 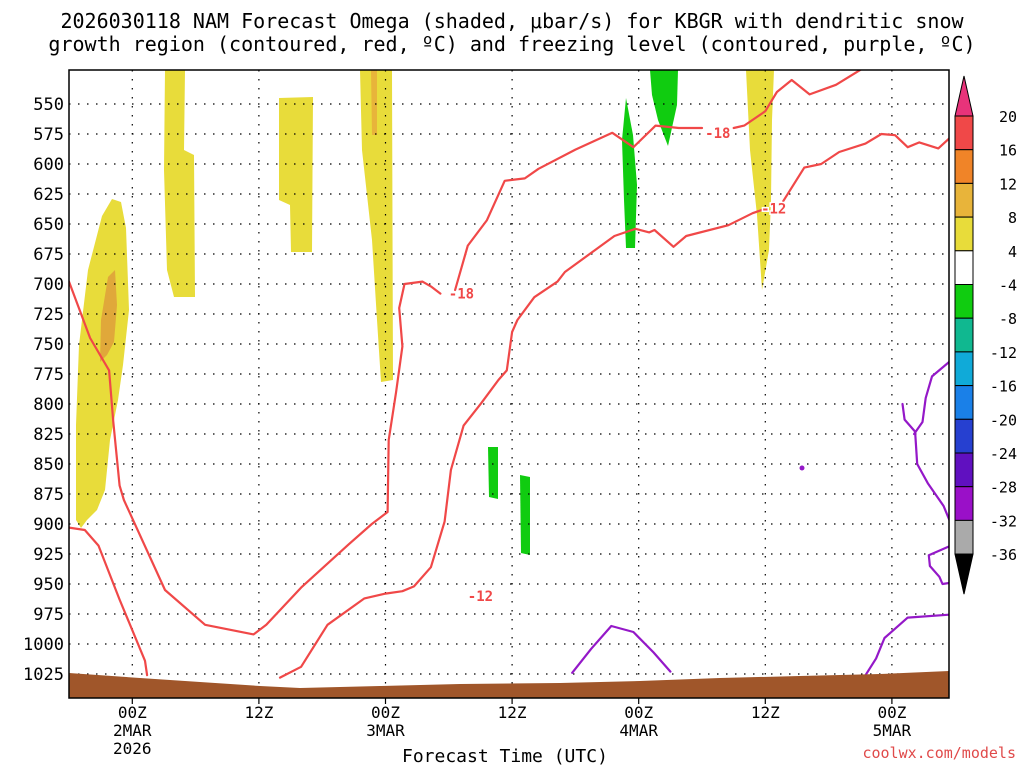 I want to click on colorbar-label: 12, so click(x=1008, y=184).